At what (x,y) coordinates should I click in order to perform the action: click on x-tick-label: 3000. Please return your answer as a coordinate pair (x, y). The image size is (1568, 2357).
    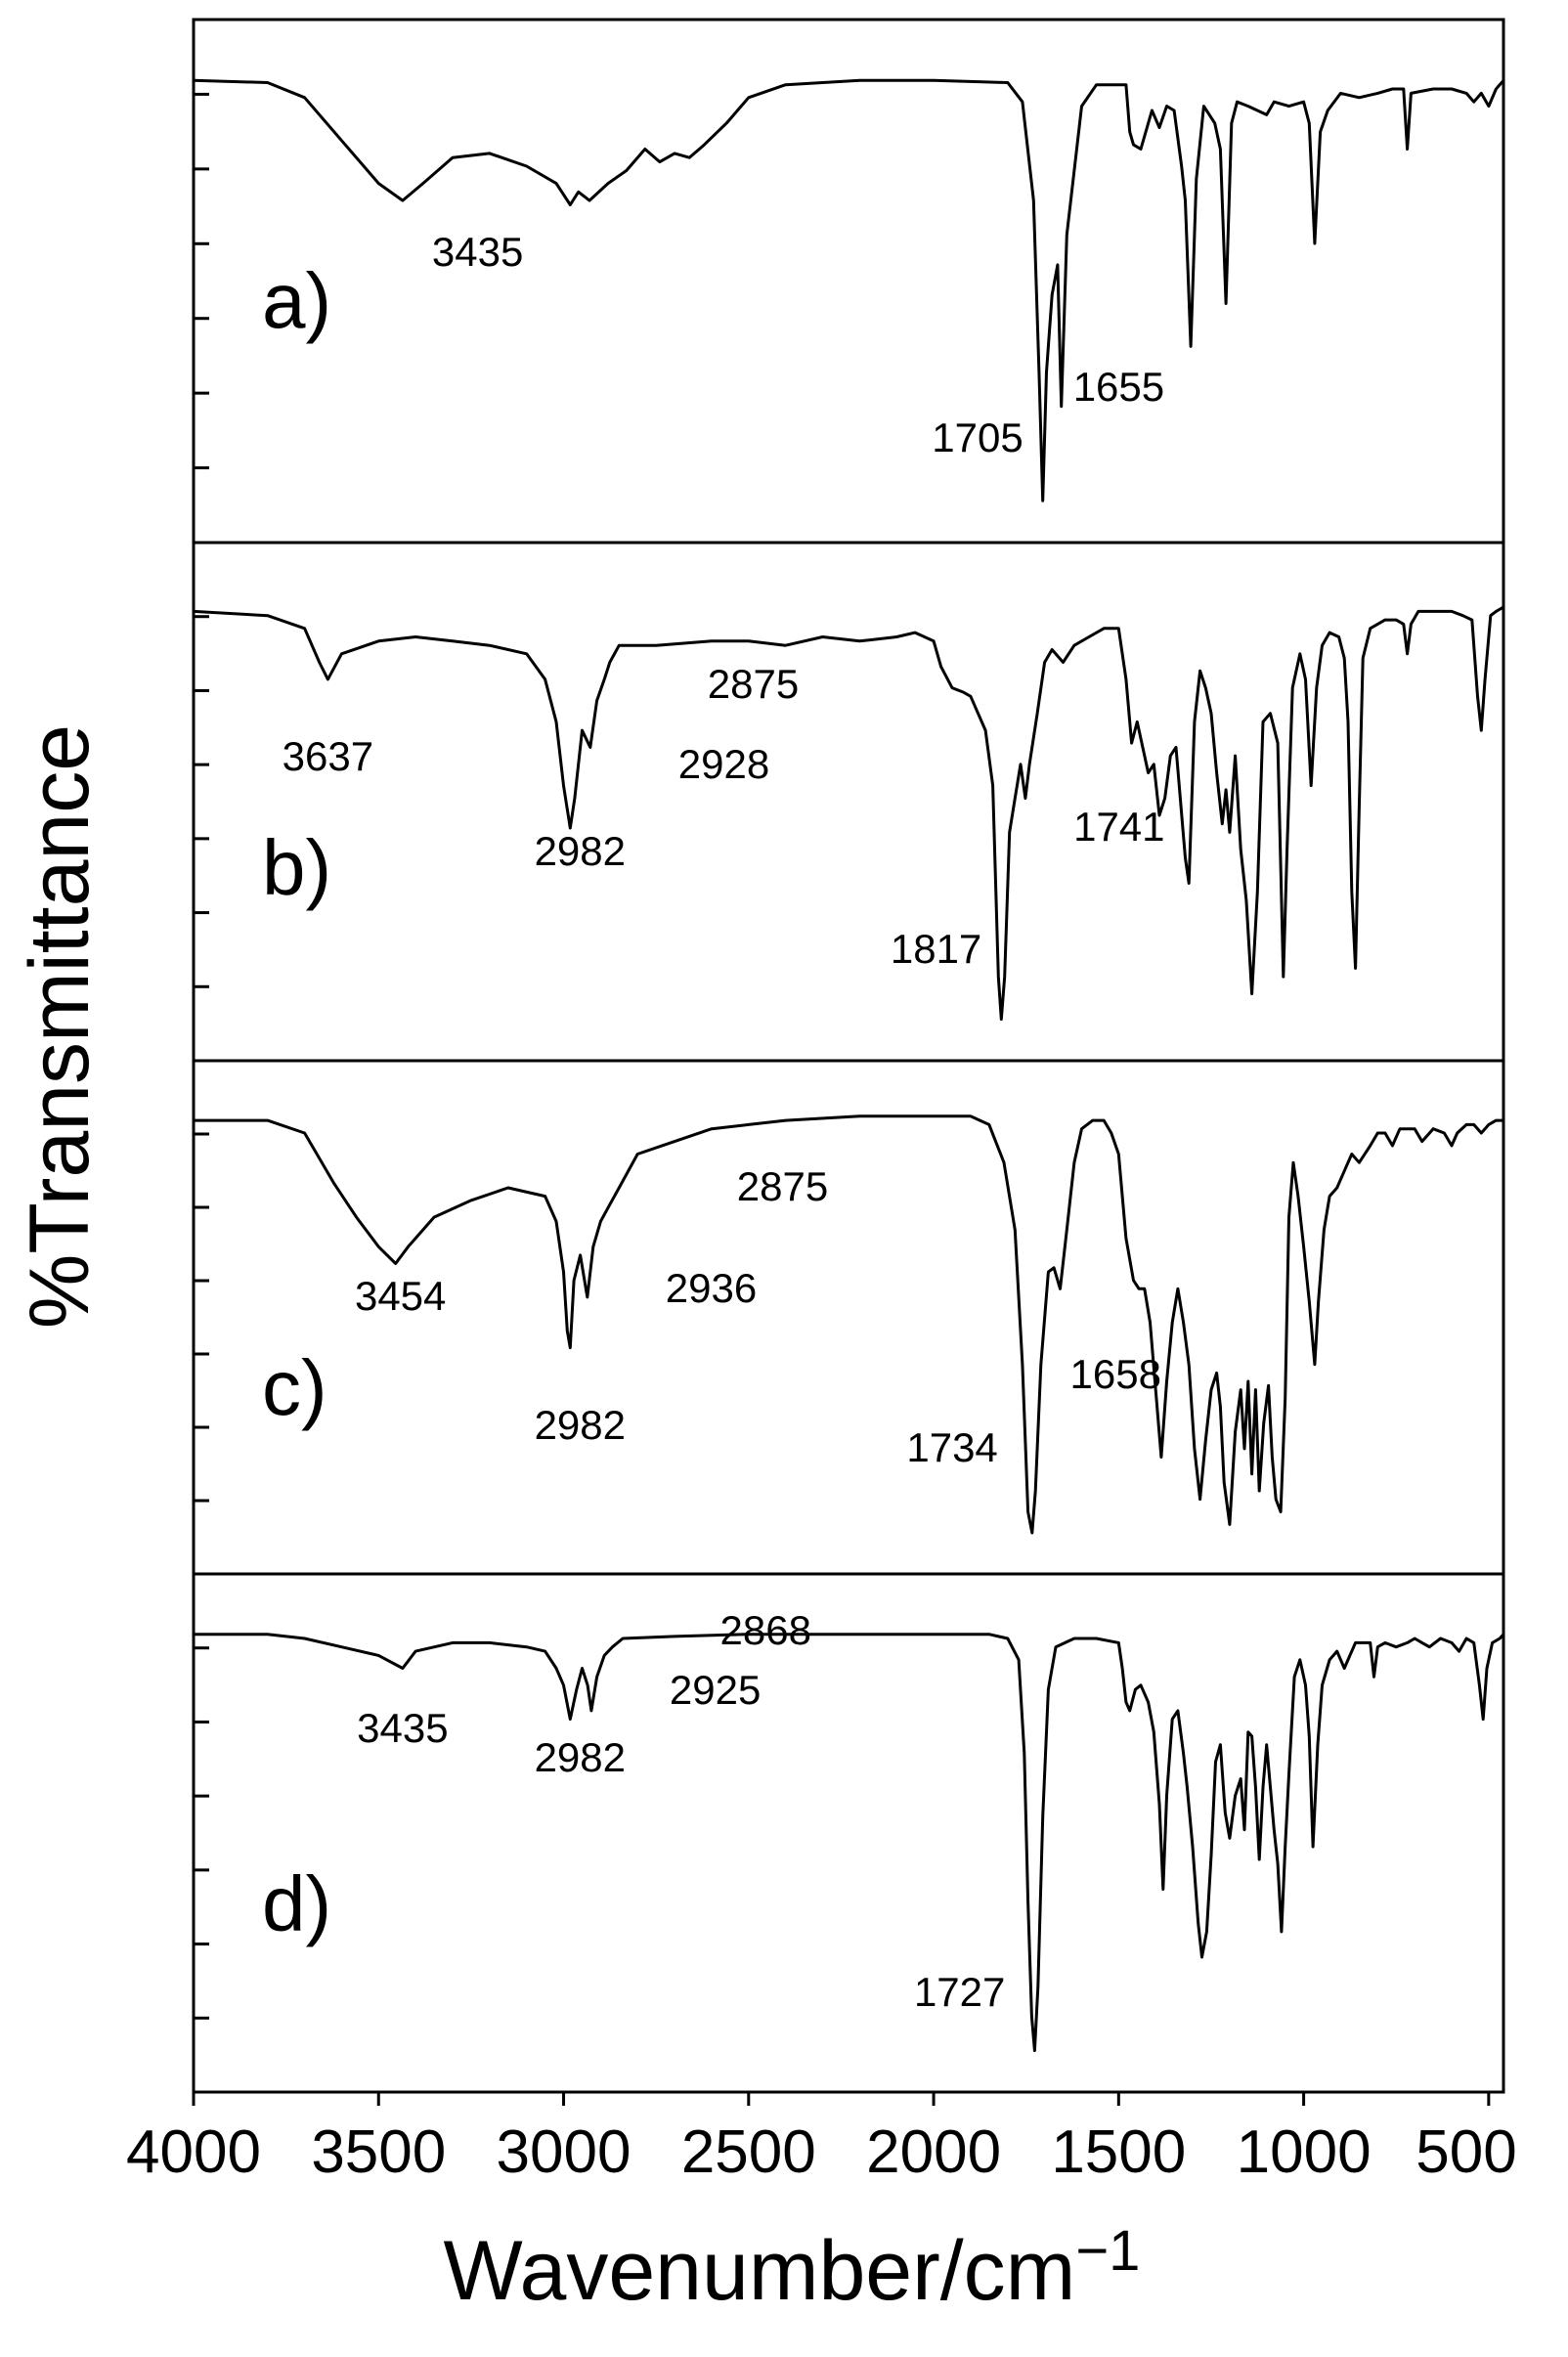
    Looking at the image, I should click on (564, 2152).